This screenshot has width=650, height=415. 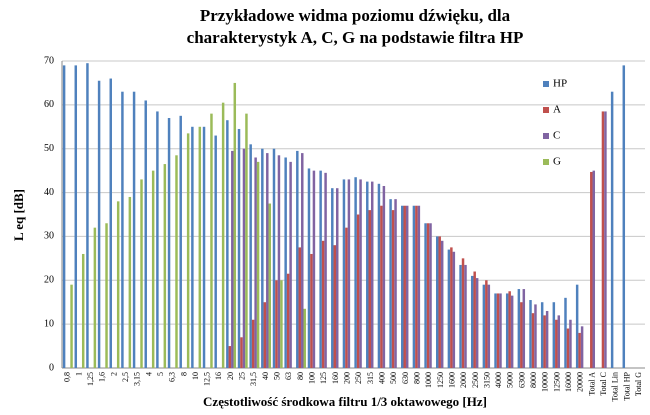 What do you see at coordinates (556, 136) in the screenshot?
I see `legend-label: C` at bounding box center [556, 136].